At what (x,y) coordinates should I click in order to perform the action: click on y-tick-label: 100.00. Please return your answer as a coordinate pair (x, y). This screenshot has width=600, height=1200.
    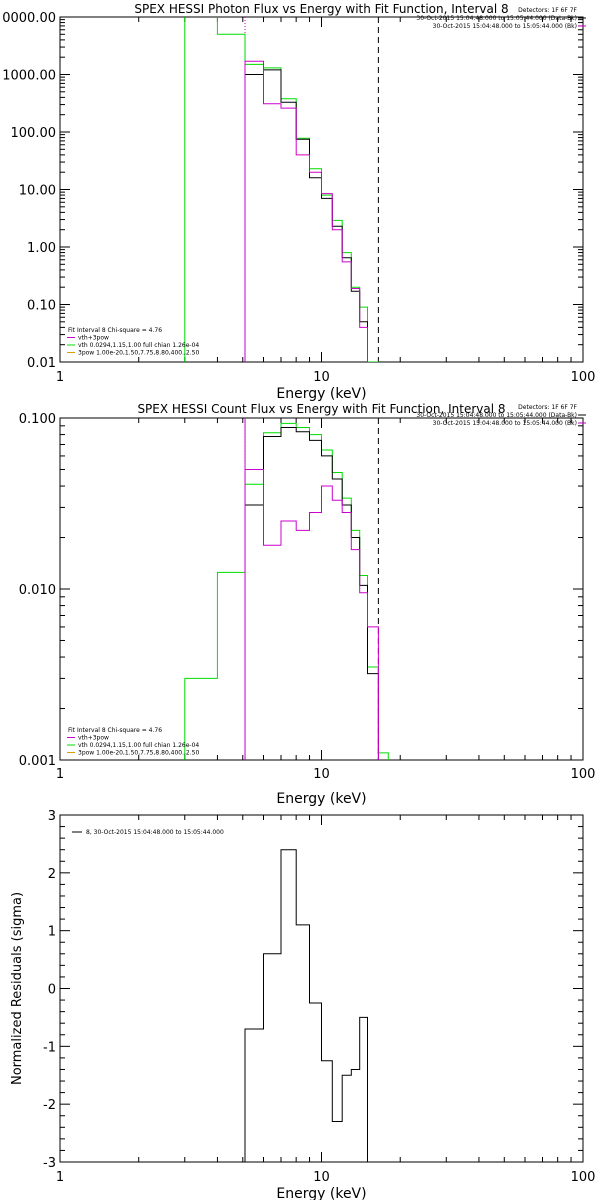
    Looking at the image, I should click on (34, 133).